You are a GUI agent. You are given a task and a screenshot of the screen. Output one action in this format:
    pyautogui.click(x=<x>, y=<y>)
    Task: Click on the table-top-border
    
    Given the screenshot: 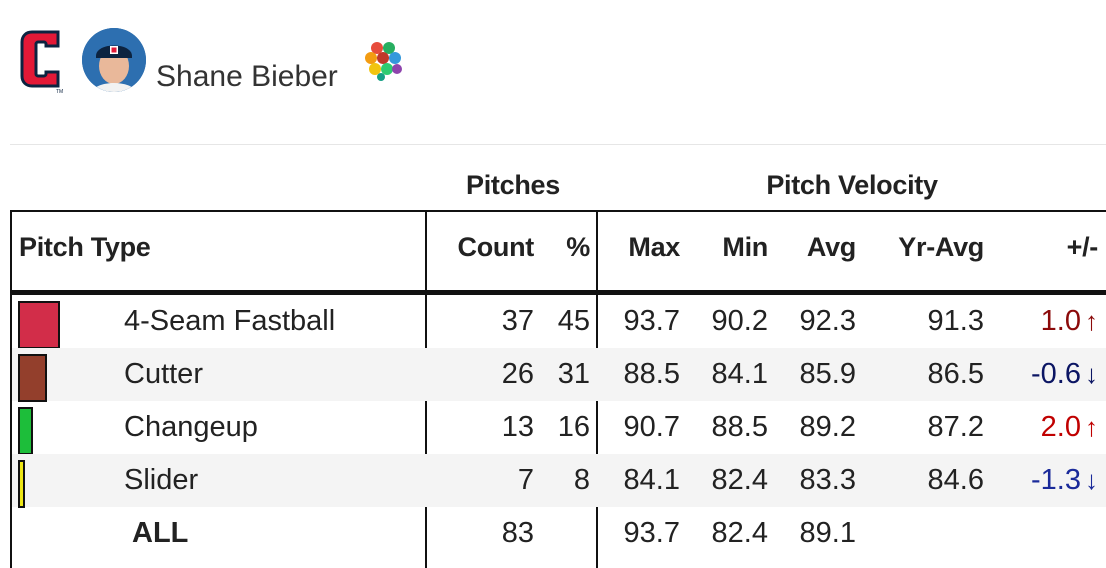 What is the action you would take?
    pyautogui.click(x=558, y=211)
    